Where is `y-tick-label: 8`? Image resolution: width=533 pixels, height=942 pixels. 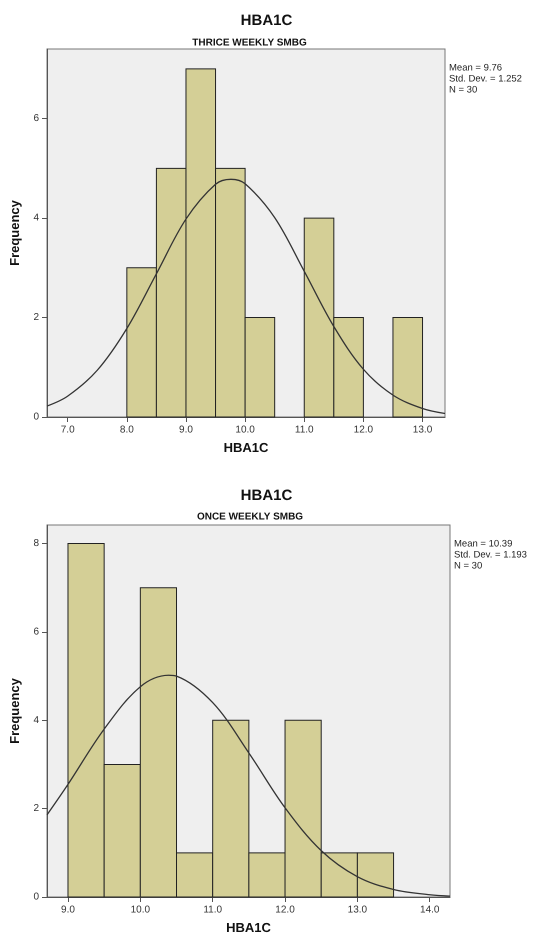 y-tick-label: 8 is located at coordinates (36, 544).